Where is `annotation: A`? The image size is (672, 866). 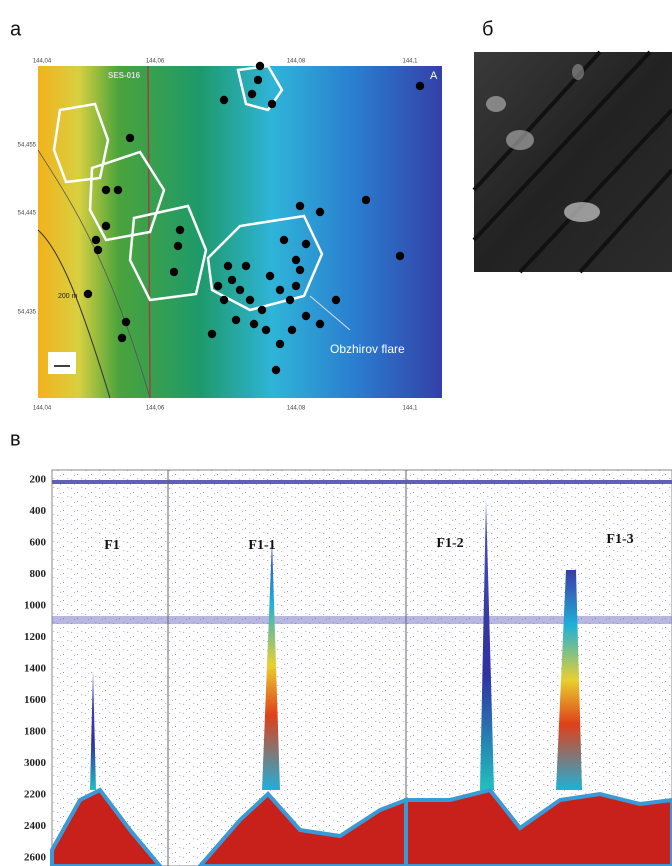
annotation: A is located at coordinates (434, 76).